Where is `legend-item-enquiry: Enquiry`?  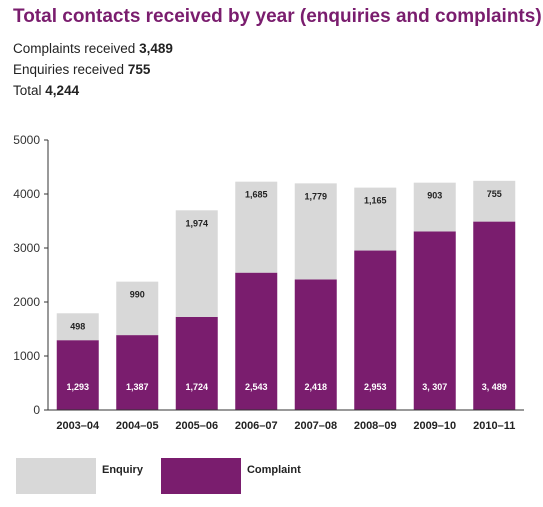 legend-item-enquiry: Enquiry is located at coordinates (79, 476).